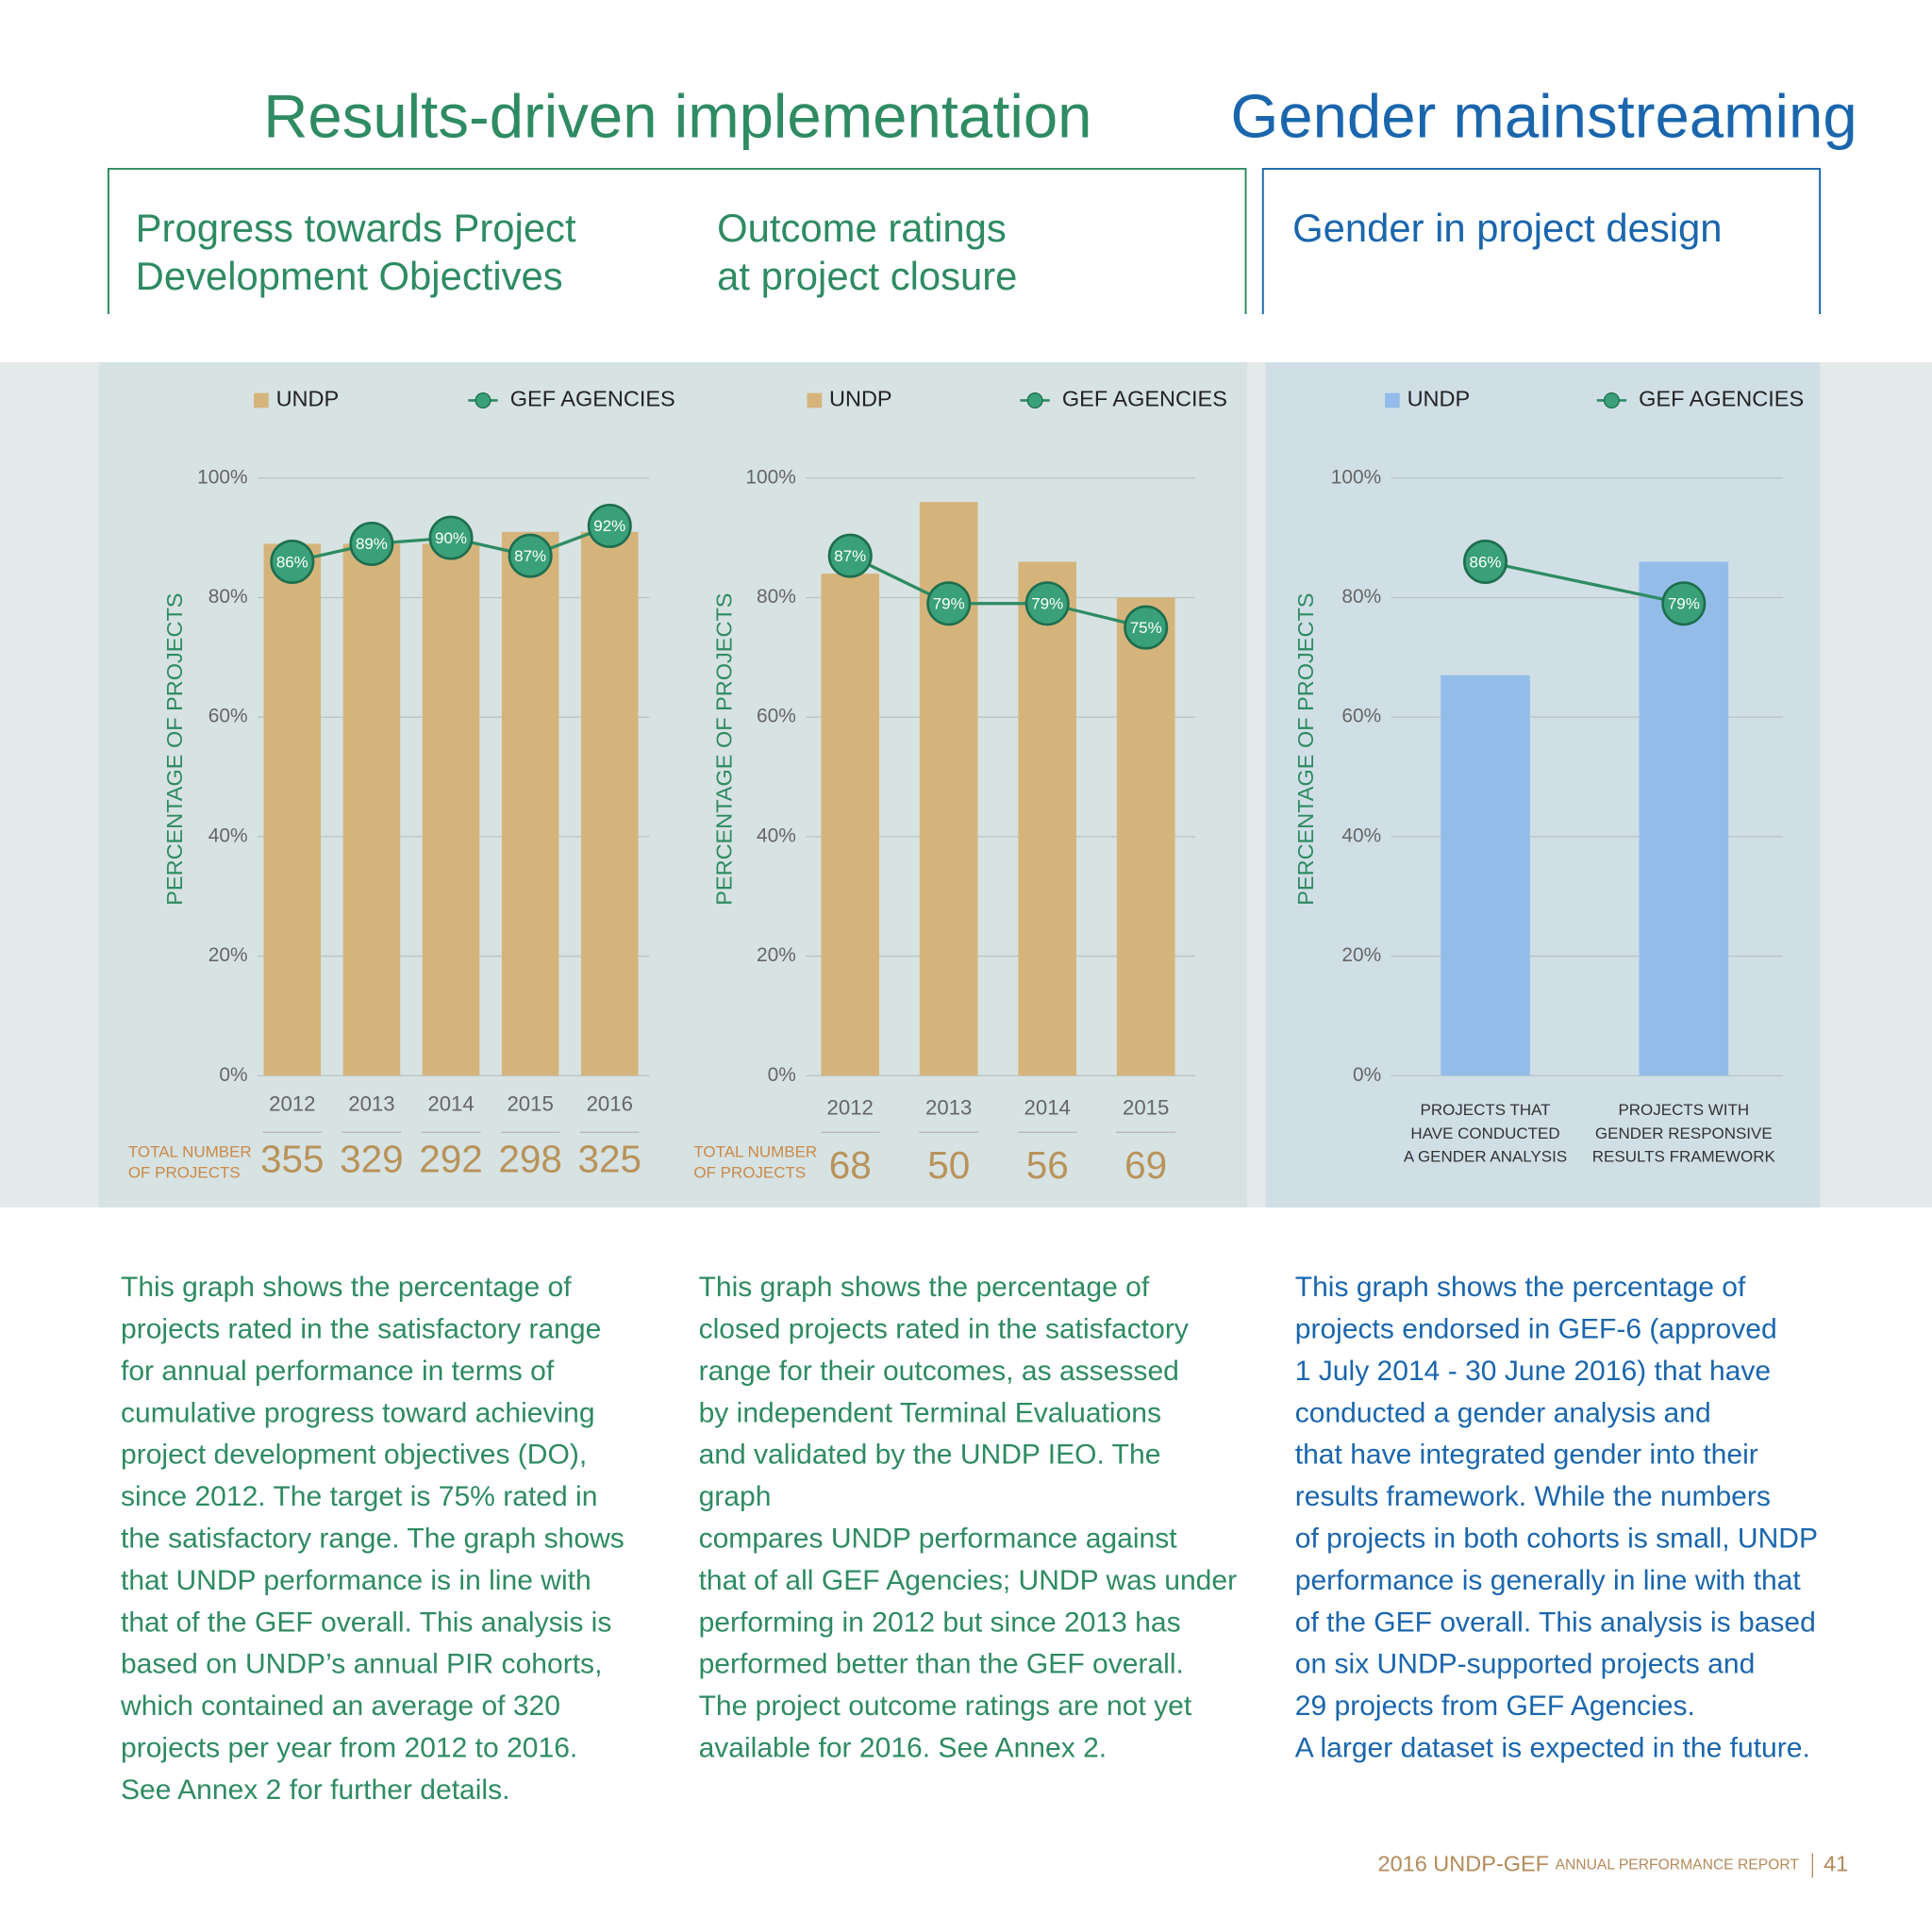 This screenshot has width=1932, height=1932. I want to click on total-count: 50, so click(948, 1165).